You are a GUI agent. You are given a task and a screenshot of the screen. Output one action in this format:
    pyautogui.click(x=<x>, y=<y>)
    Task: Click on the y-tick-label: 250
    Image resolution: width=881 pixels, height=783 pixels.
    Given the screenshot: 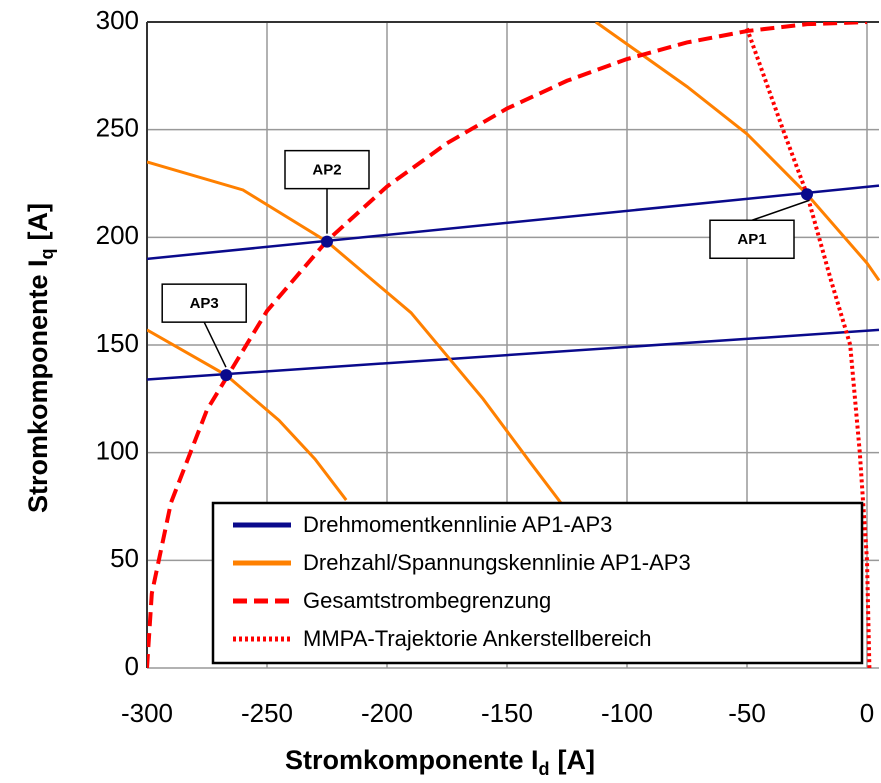 What is the action you would take?
    pyautogui.click(x=117, y=128)
    